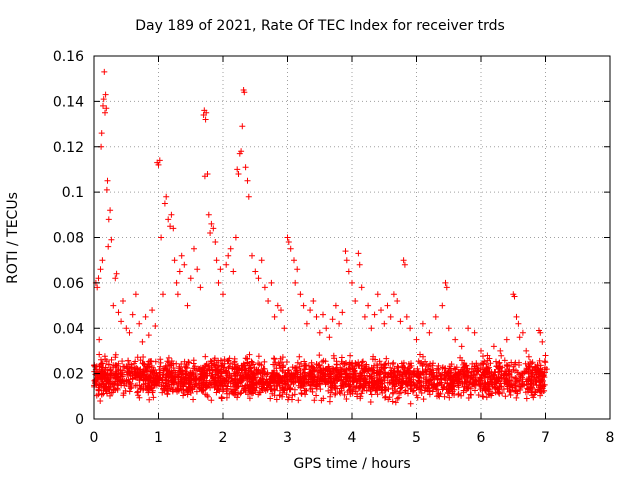 The width and height of the screenshot is (640, 480). Describe the element at coordinates (73, 193) in the screenshot. I see `y-tick-label: 0.1` at that location.